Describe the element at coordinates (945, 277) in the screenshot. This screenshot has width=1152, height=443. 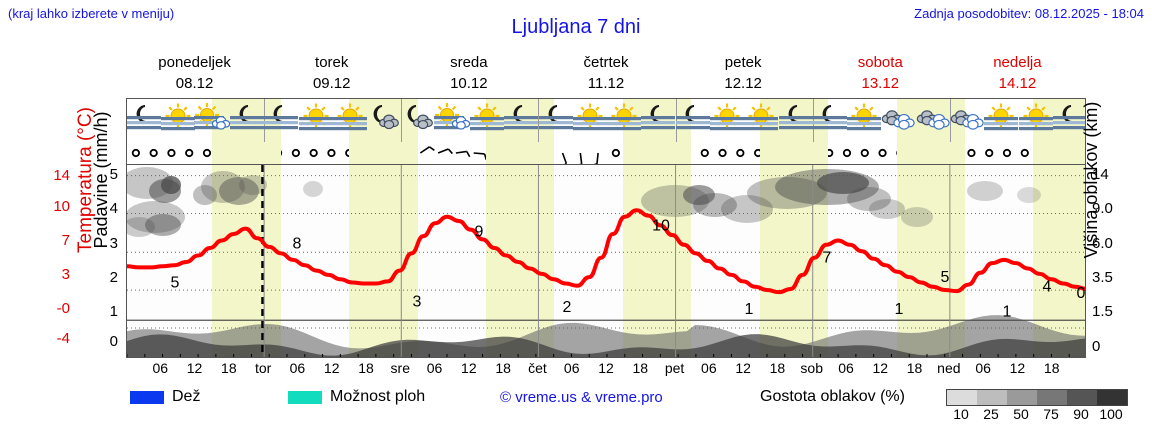
I see `temperature-point-label: 5` at that location.